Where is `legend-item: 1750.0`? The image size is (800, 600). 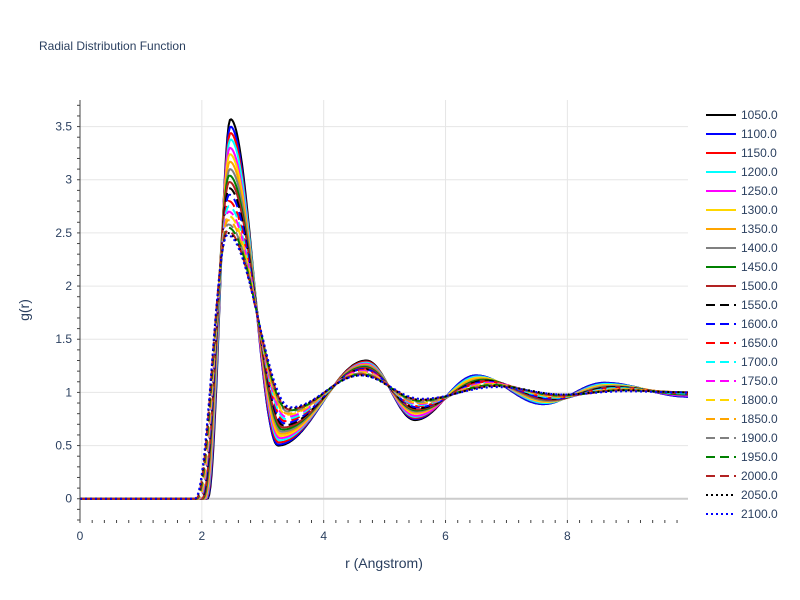
legend-item: 1750.0 is located at coordinates (742, 381).